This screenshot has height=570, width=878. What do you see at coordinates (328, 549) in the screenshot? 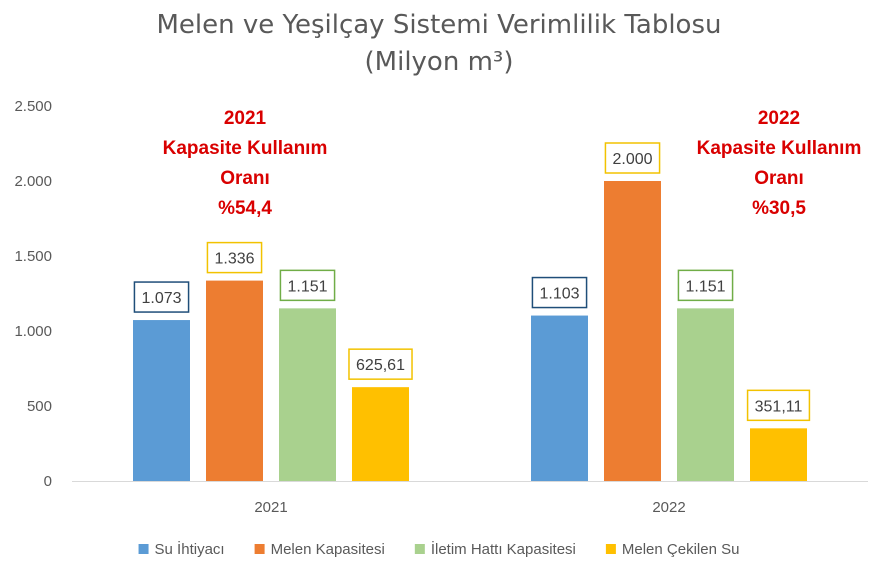
I see `legend-label: Melen Kapasitesi` at bounding box center [328, 549].